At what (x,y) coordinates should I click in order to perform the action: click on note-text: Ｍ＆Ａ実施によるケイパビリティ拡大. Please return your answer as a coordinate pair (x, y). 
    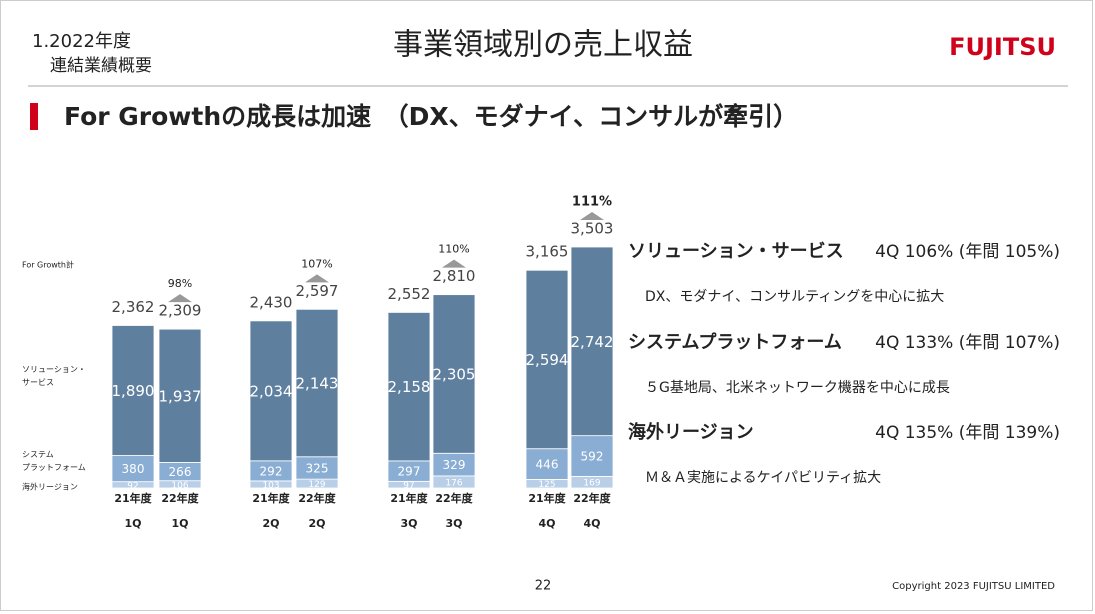
    Looking at the image, I should click on (763, 478).